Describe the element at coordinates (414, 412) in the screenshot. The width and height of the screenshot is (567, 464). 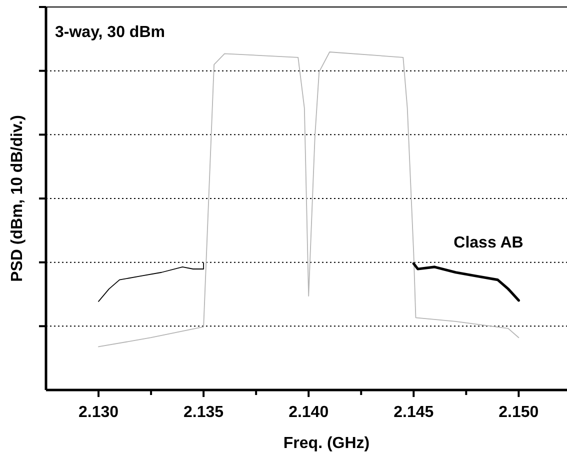
I see `x-tick-label: 2.145` at that location.